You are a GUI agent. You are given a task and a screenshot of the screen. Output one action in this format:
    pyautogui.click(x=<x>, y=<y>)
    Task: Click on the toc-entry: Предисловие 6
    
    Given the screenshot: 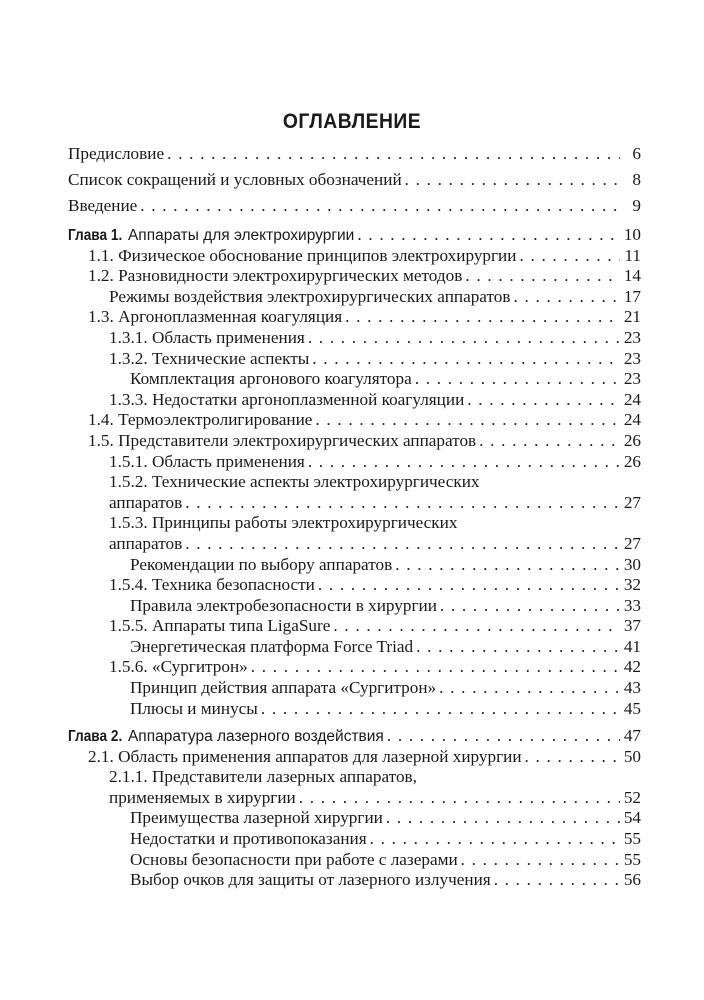 What is the action you would take?
    pyautogui.click(x=354, y=157)
    